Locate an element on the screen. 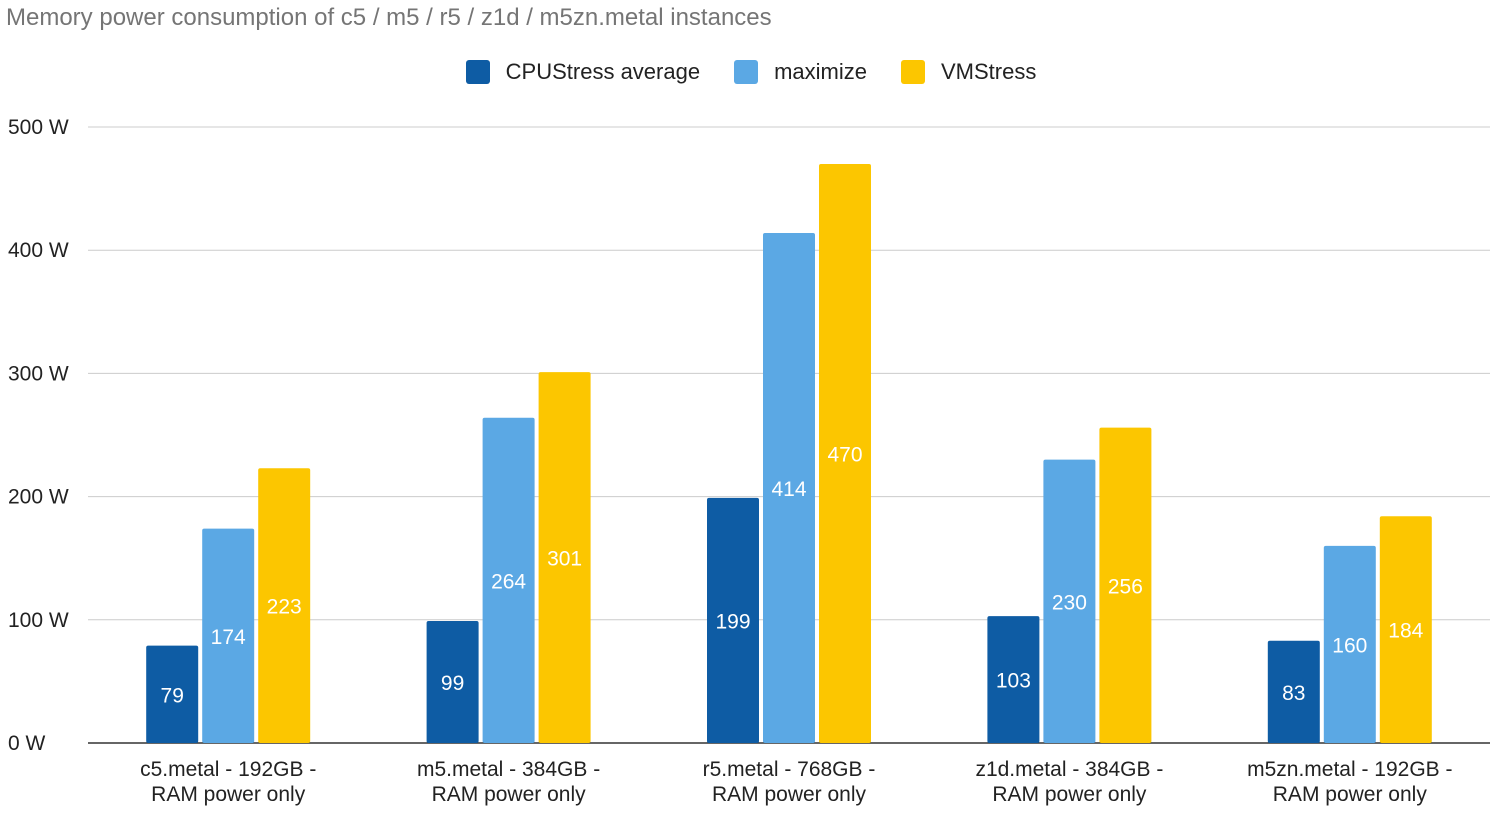 This screenshot has width=1502, height=814. y-tick-label: 200 W is located at coordinates (38, 497).